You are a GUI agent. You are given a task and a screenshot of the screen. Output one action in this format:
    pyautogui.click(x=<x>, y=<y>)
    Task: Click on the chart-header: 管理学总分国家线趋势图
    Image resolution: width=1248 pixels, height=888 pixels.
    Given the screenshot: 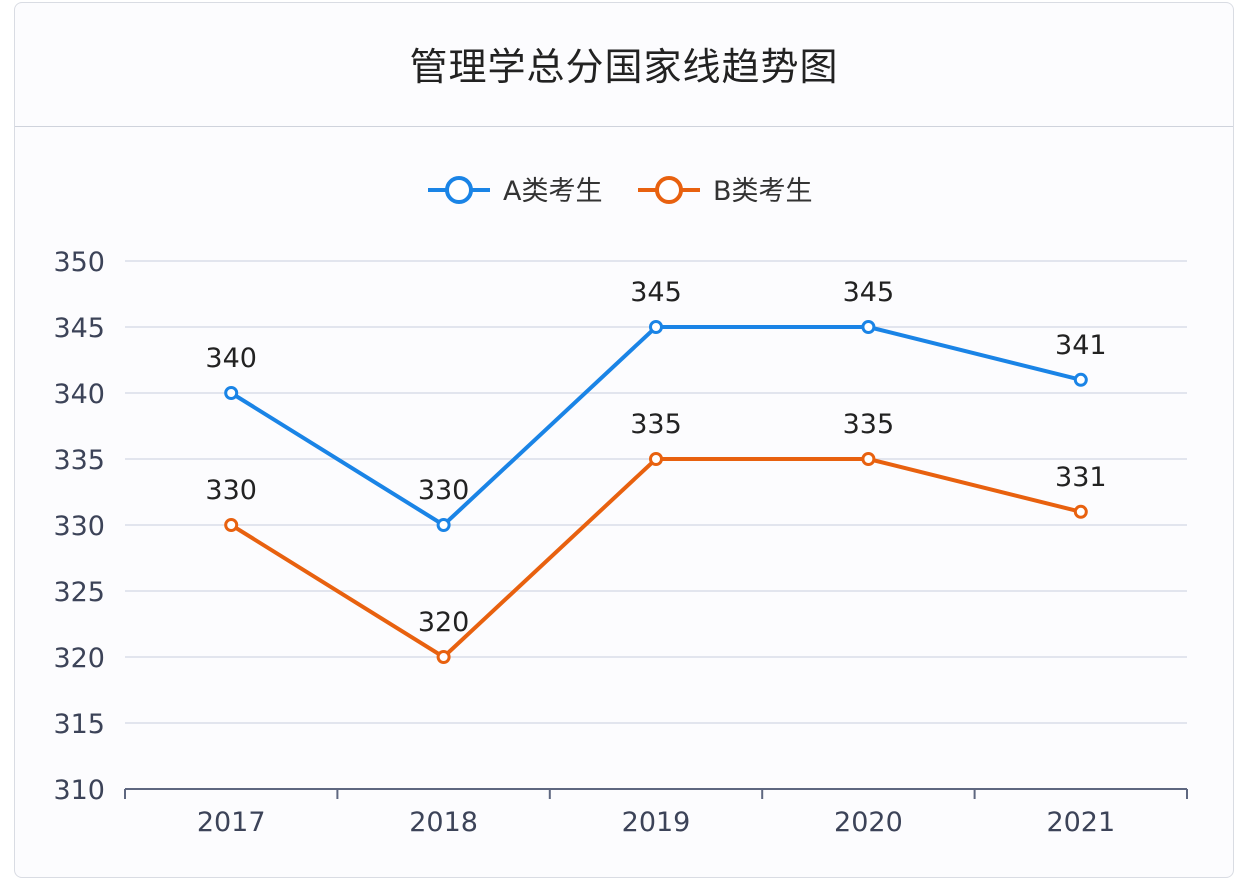 What is the action you would take?
    pyautogui.click(x=624, y=65)
    